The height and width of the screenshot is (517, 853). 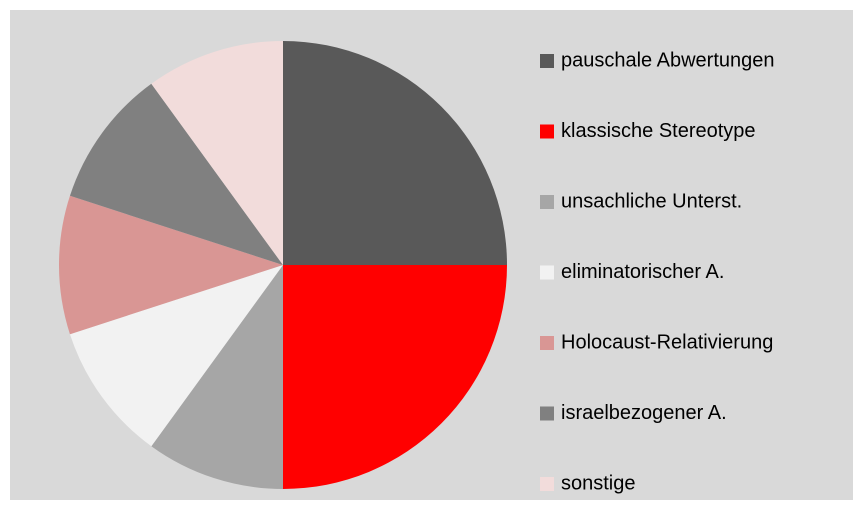 What do you see at coordinates (651, 201) in the screenshot?
I see `legend-label: unsachliche Unterst.` at bounding box center [651, 201].